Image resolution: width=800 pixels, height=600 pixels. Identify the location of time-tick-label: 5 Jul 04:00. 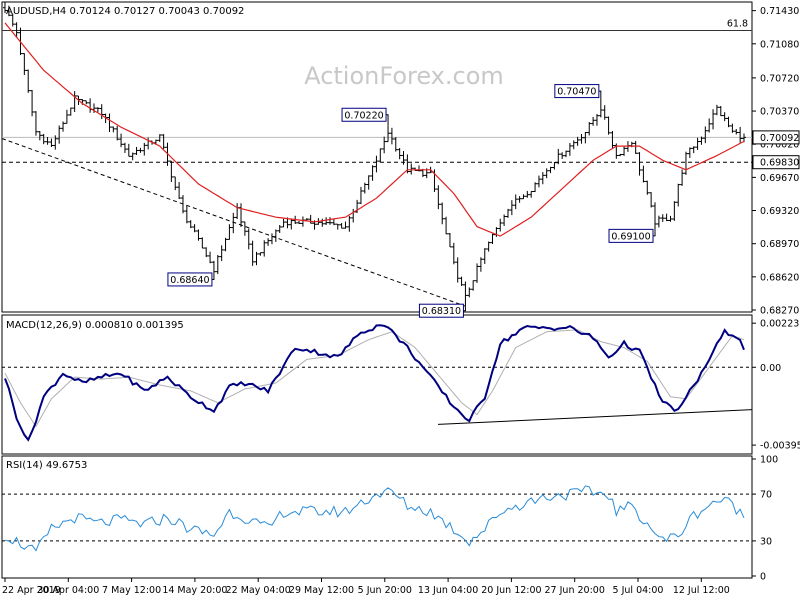
(638, 590).